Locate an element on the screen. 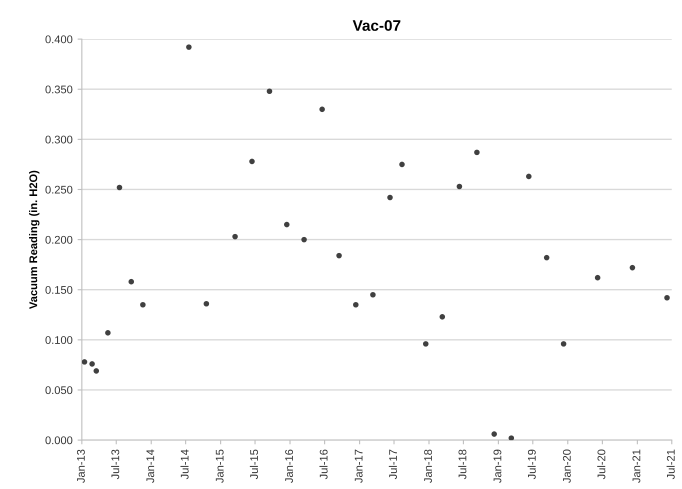 The height and width of the screenshot is (489, 682). x-tick-label: Jul-21 is located at coordinates (670, 465).